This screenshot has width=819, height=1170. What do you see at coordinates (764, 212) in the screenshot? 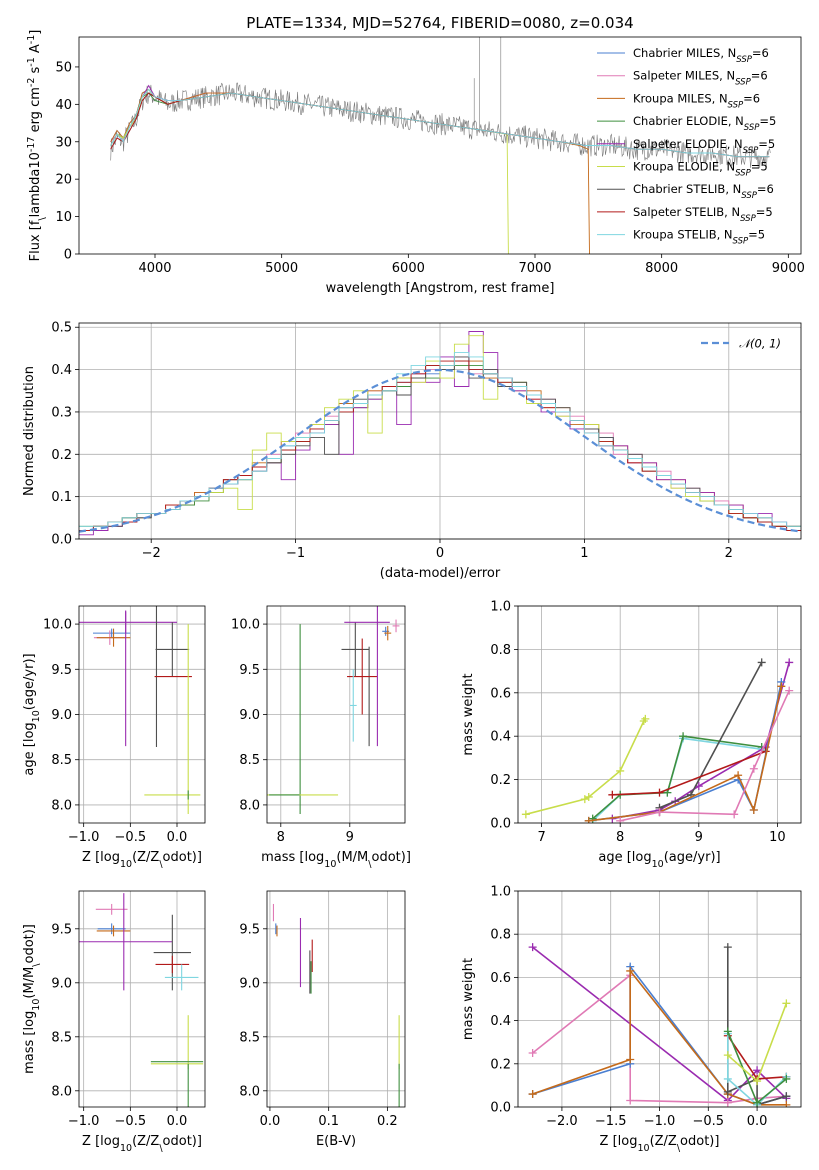
I see `legend-suffix: =5` at bounding box center [764, 212].